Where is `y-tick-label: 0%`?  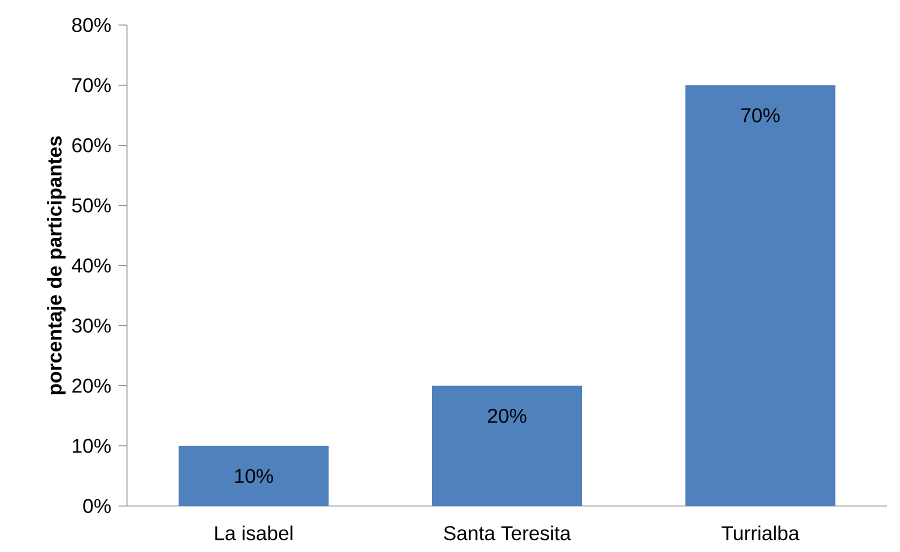 y-tick-label: 0% is located at coordinates (97, 506).